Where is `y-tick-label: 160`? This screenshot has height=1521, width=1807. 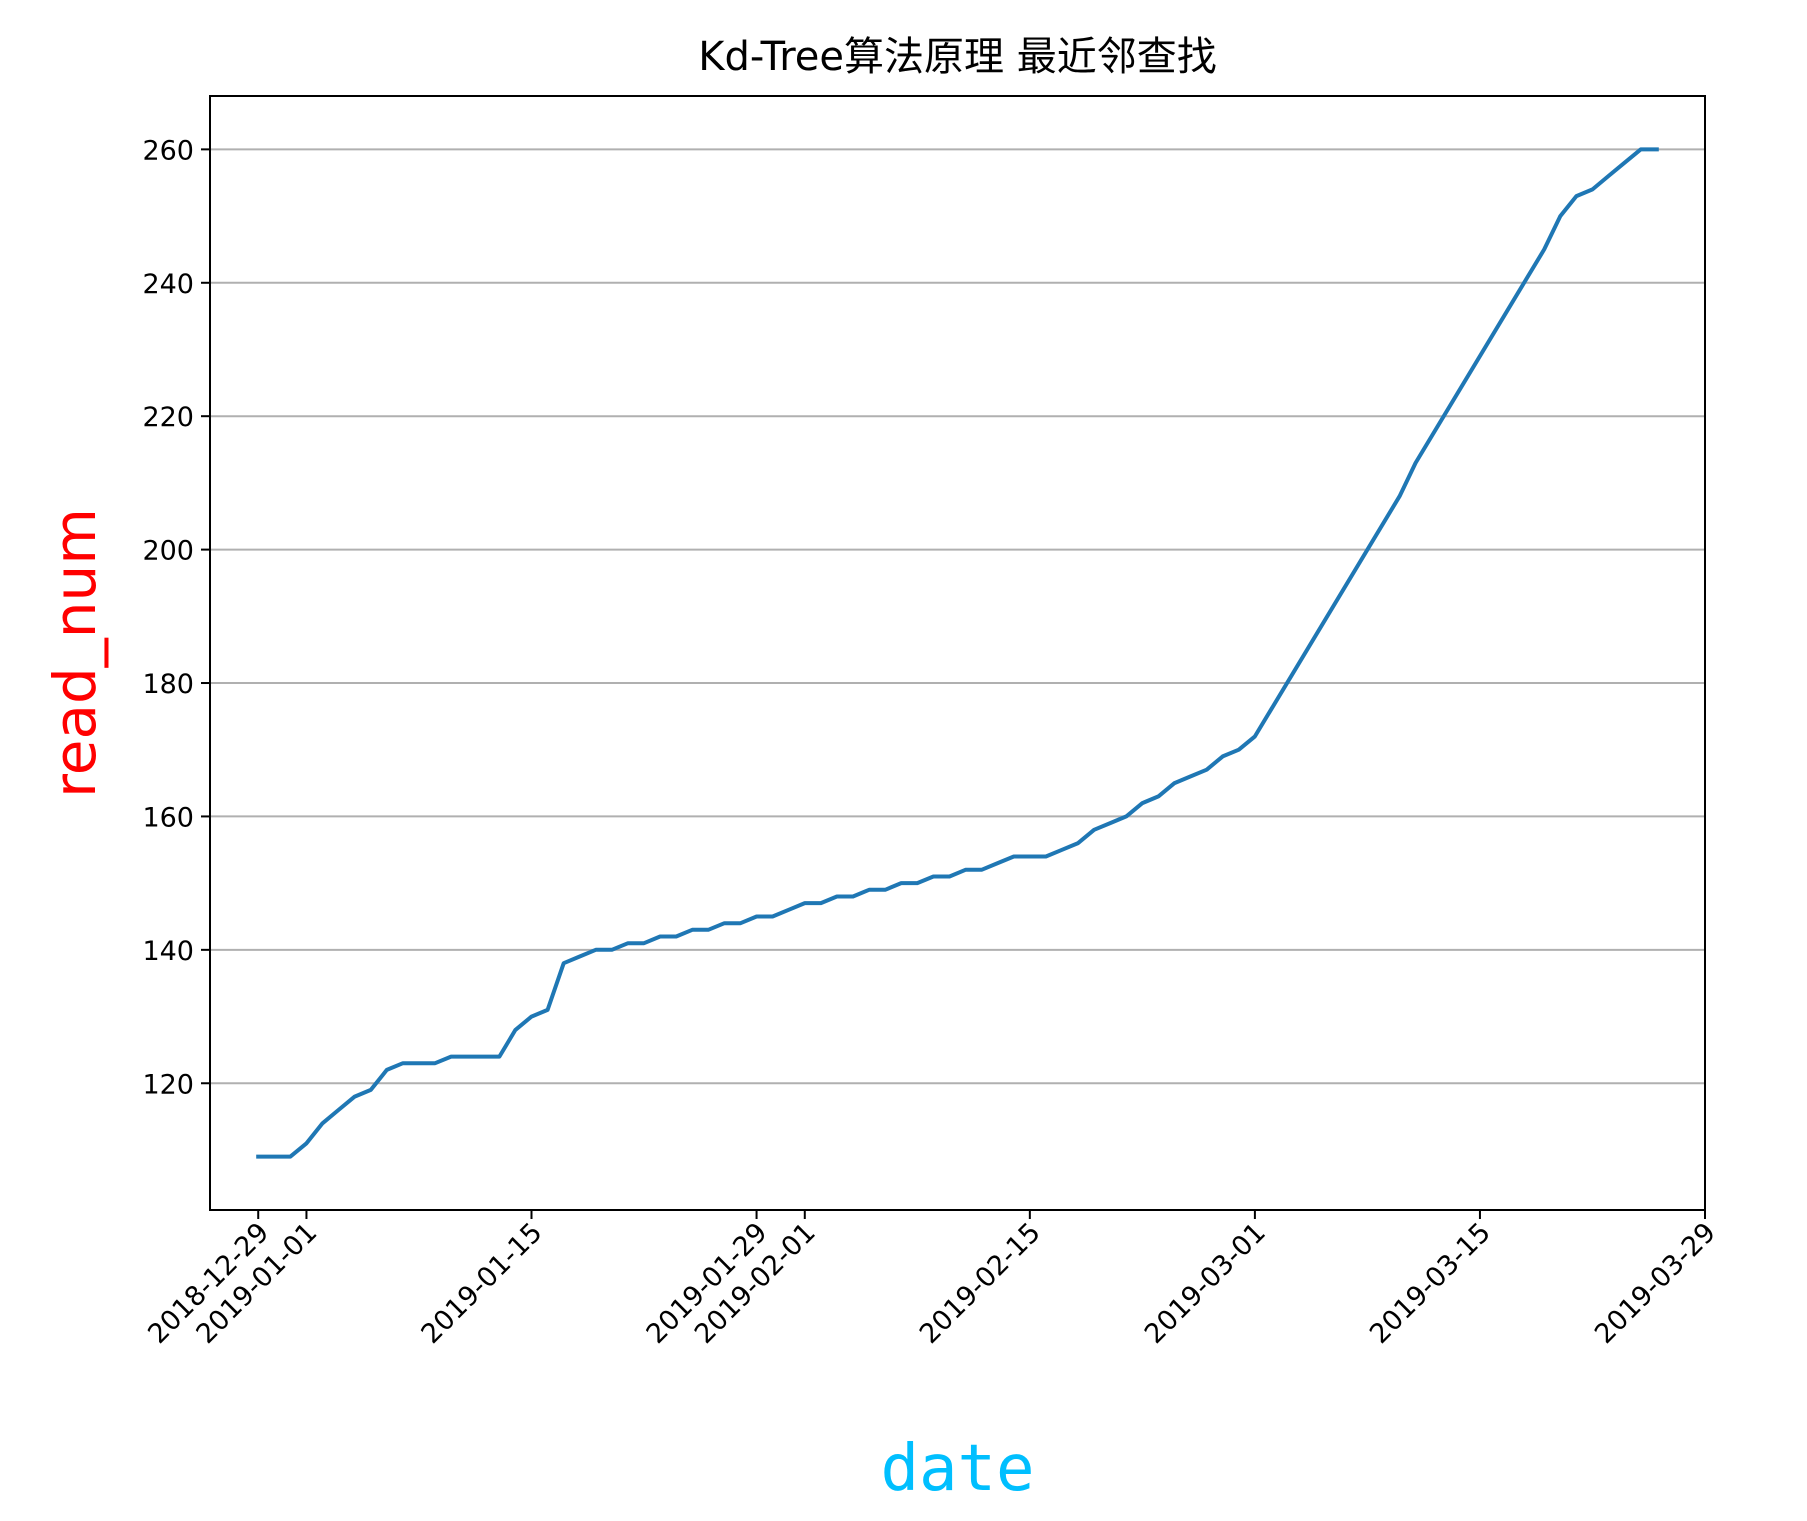 y-tick-label: 160 is located at coordinates (168, 817).